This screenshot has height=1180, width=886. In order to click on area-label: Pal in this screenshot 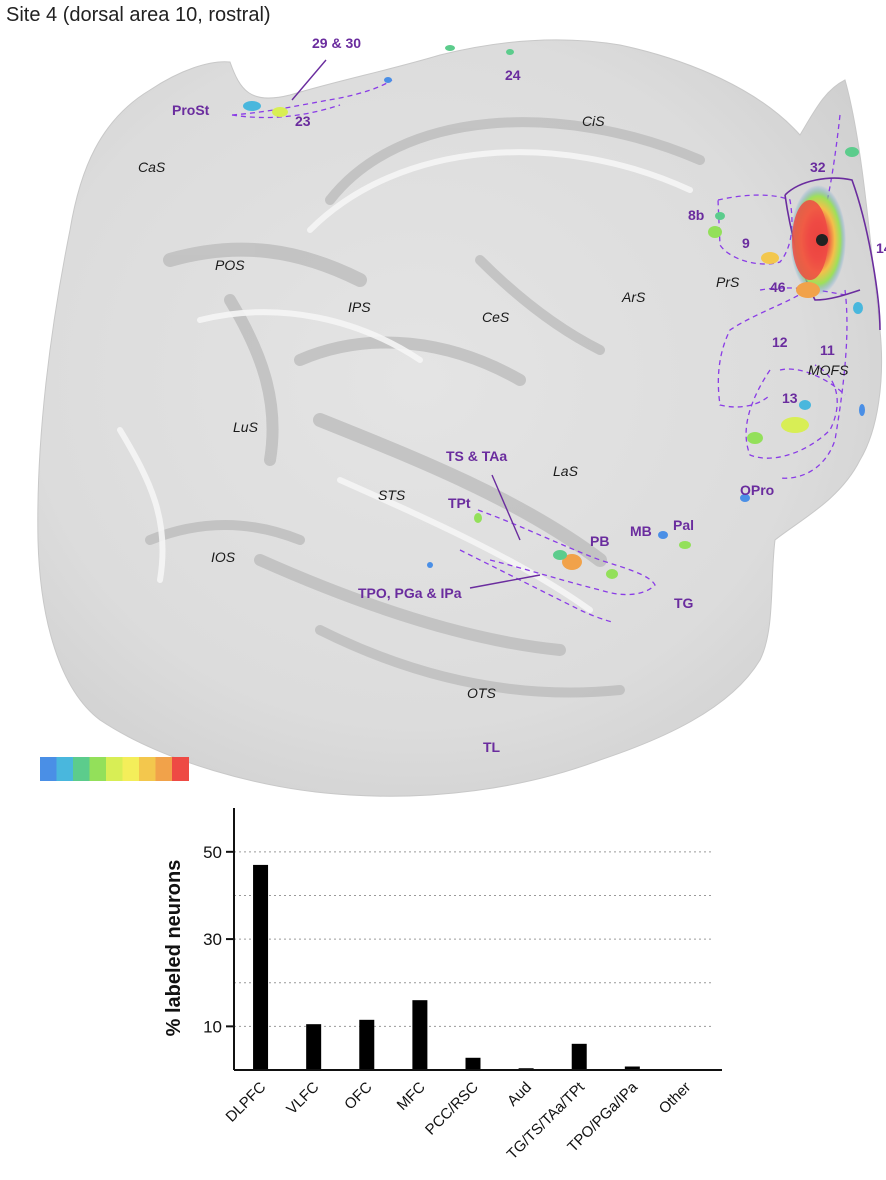, I will do `click(683, 525)`.